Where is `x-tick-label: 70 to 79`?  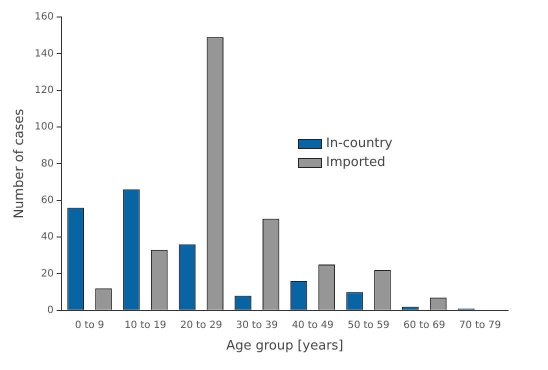
x-tick-label: 70 to 79 is located at coordinates (480, 325).